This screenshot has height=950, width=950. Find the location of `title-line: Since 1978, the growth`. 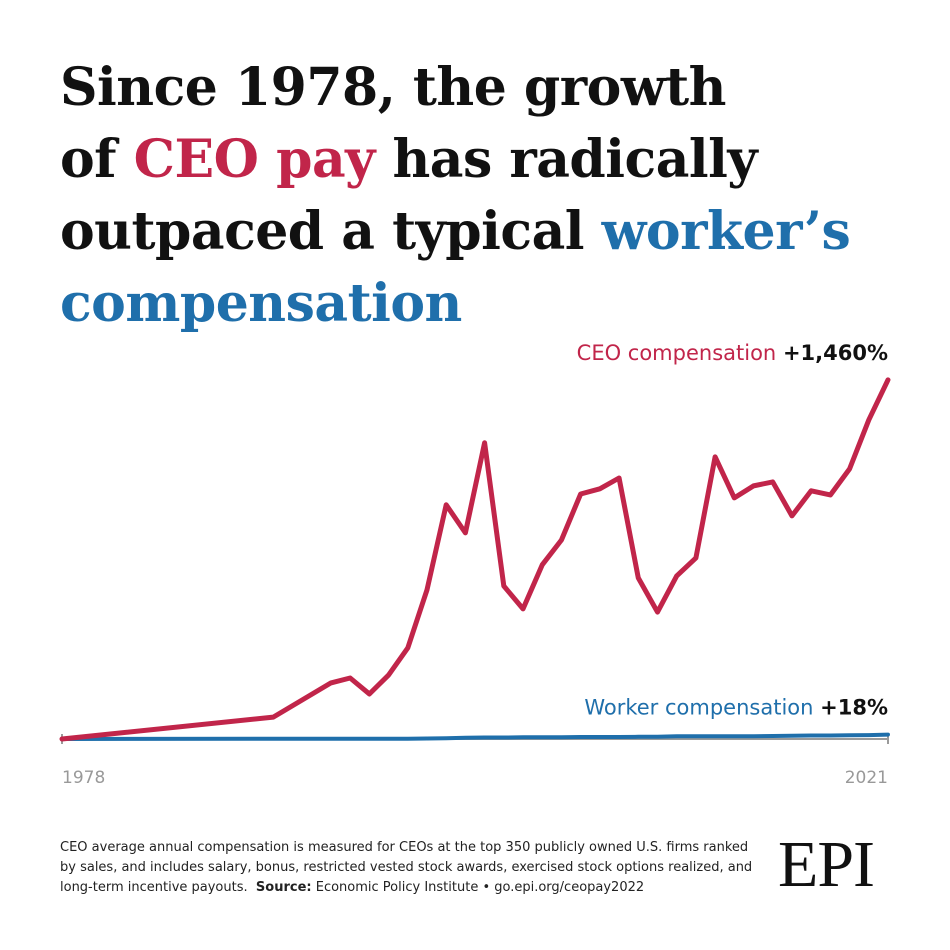

title-line: Since 1978, the growth is located at coordinates (490, 88).